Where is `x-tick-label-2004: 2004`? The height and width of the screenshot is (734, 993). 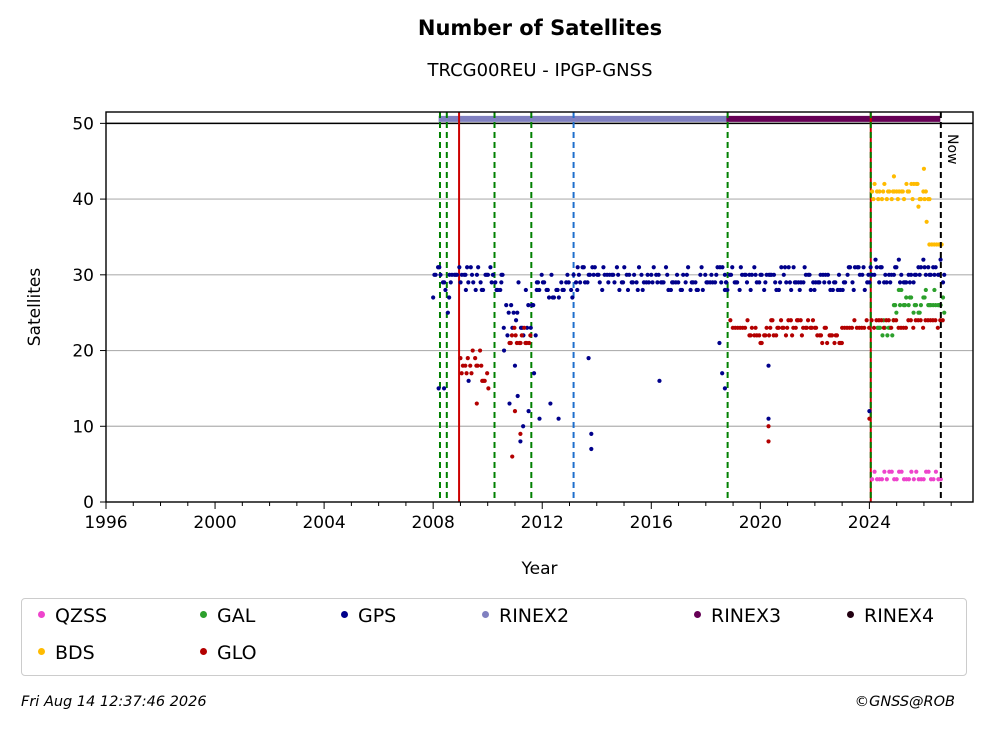
x-tick-label-2004: 2004 is located at coordinates (323, 523).